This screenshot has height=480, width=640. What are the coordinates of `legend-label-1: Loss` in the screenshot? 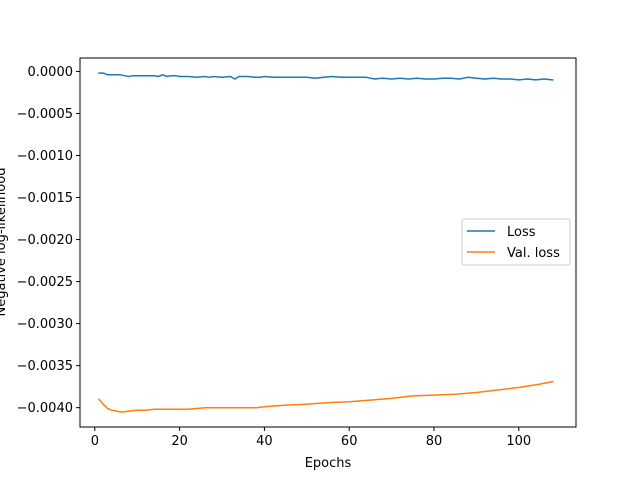 It's located at (521, 232).